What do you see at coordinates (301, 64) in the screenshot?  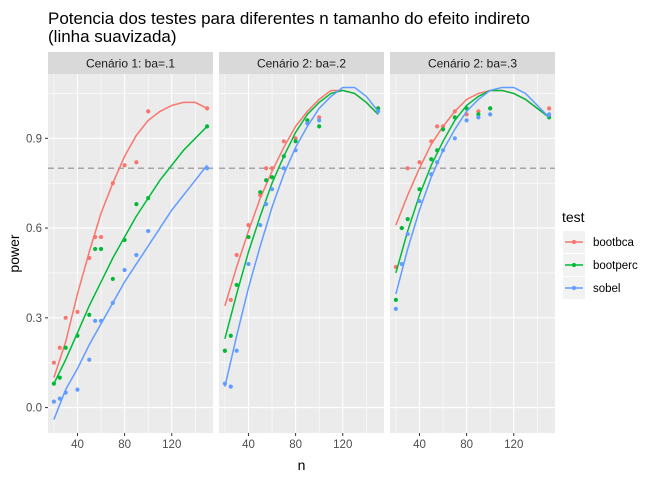 I see `facet-strip-label: Cenário 2: ba=.2` at bounding box center [301, 64].